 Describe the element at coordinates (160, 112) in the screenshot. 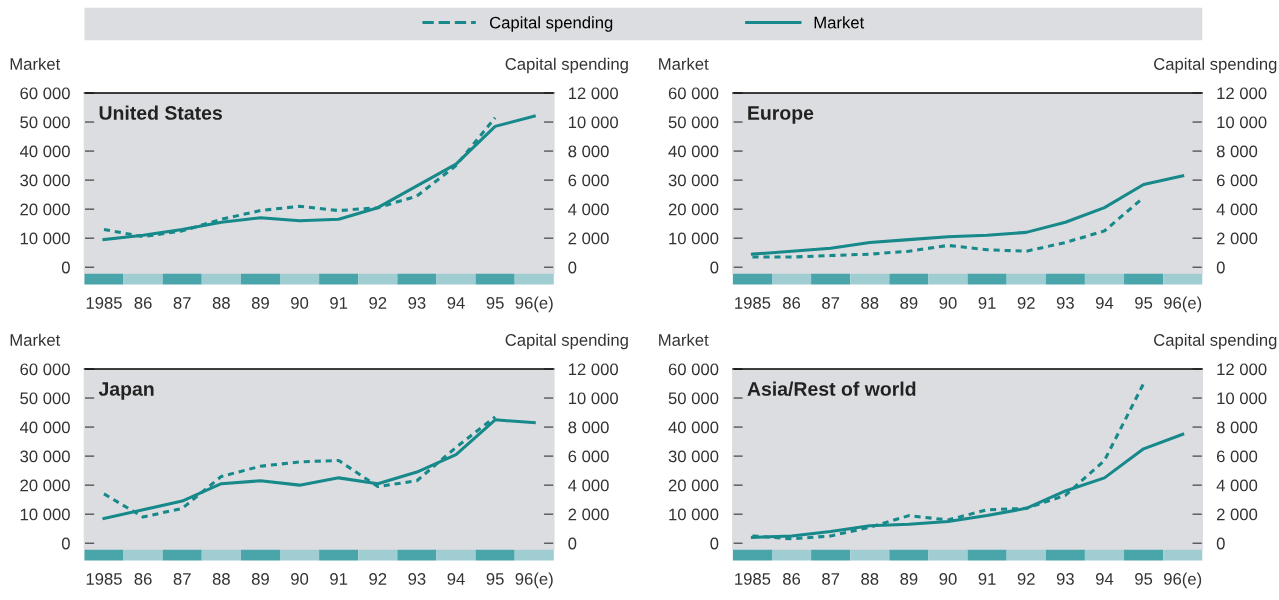

I see `text: United States` at that location.